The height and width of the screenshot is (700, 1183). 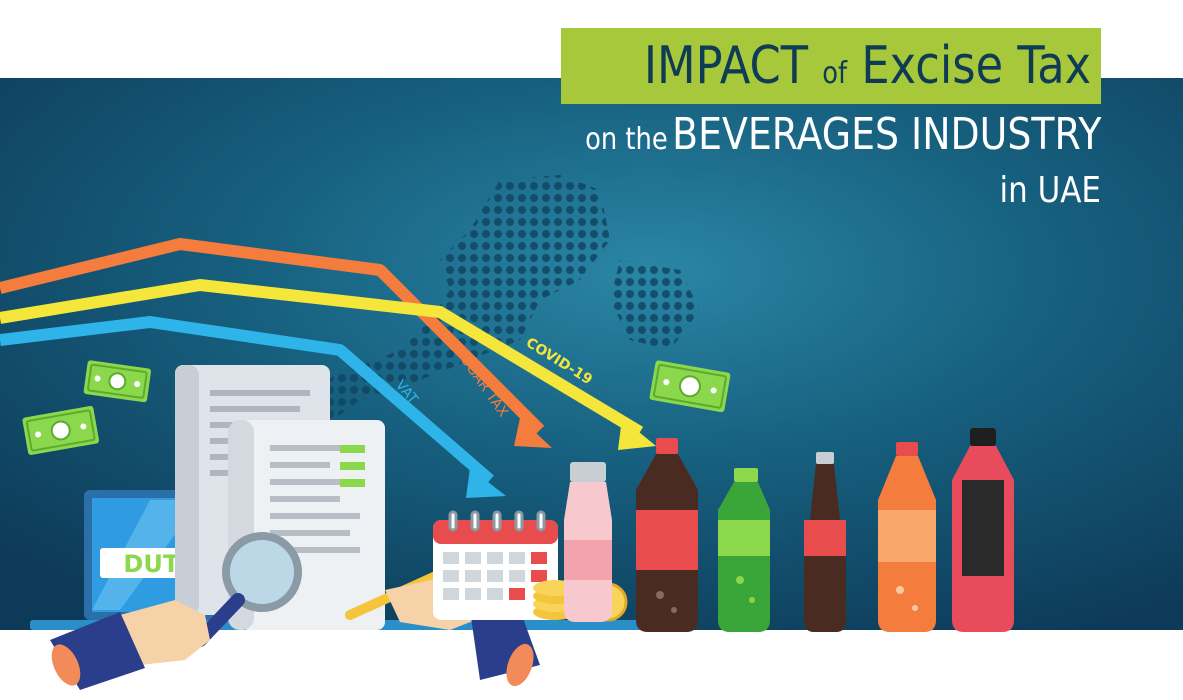 What do you see at coordinates (130, 645) in the screenshot?
I see `left-hand-icon` at bounding box center [130, 645].